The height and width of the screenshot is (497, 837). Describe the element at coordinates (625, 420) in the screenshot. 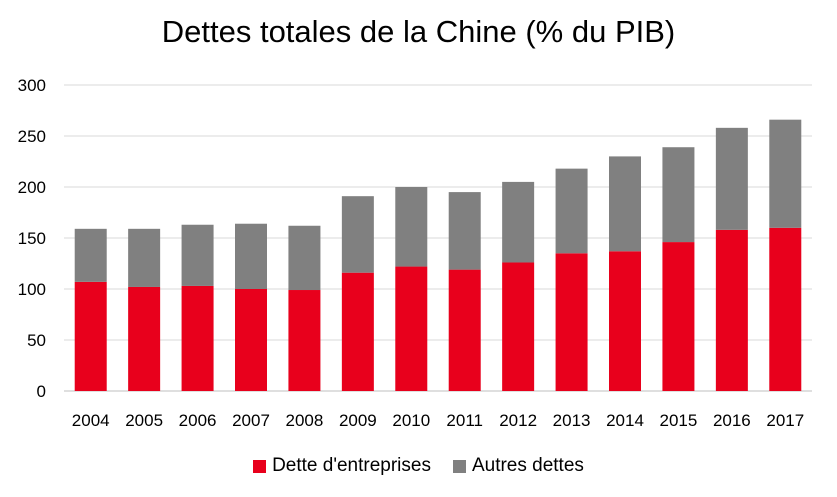

I see `x-tick-label: 2014` at that location.